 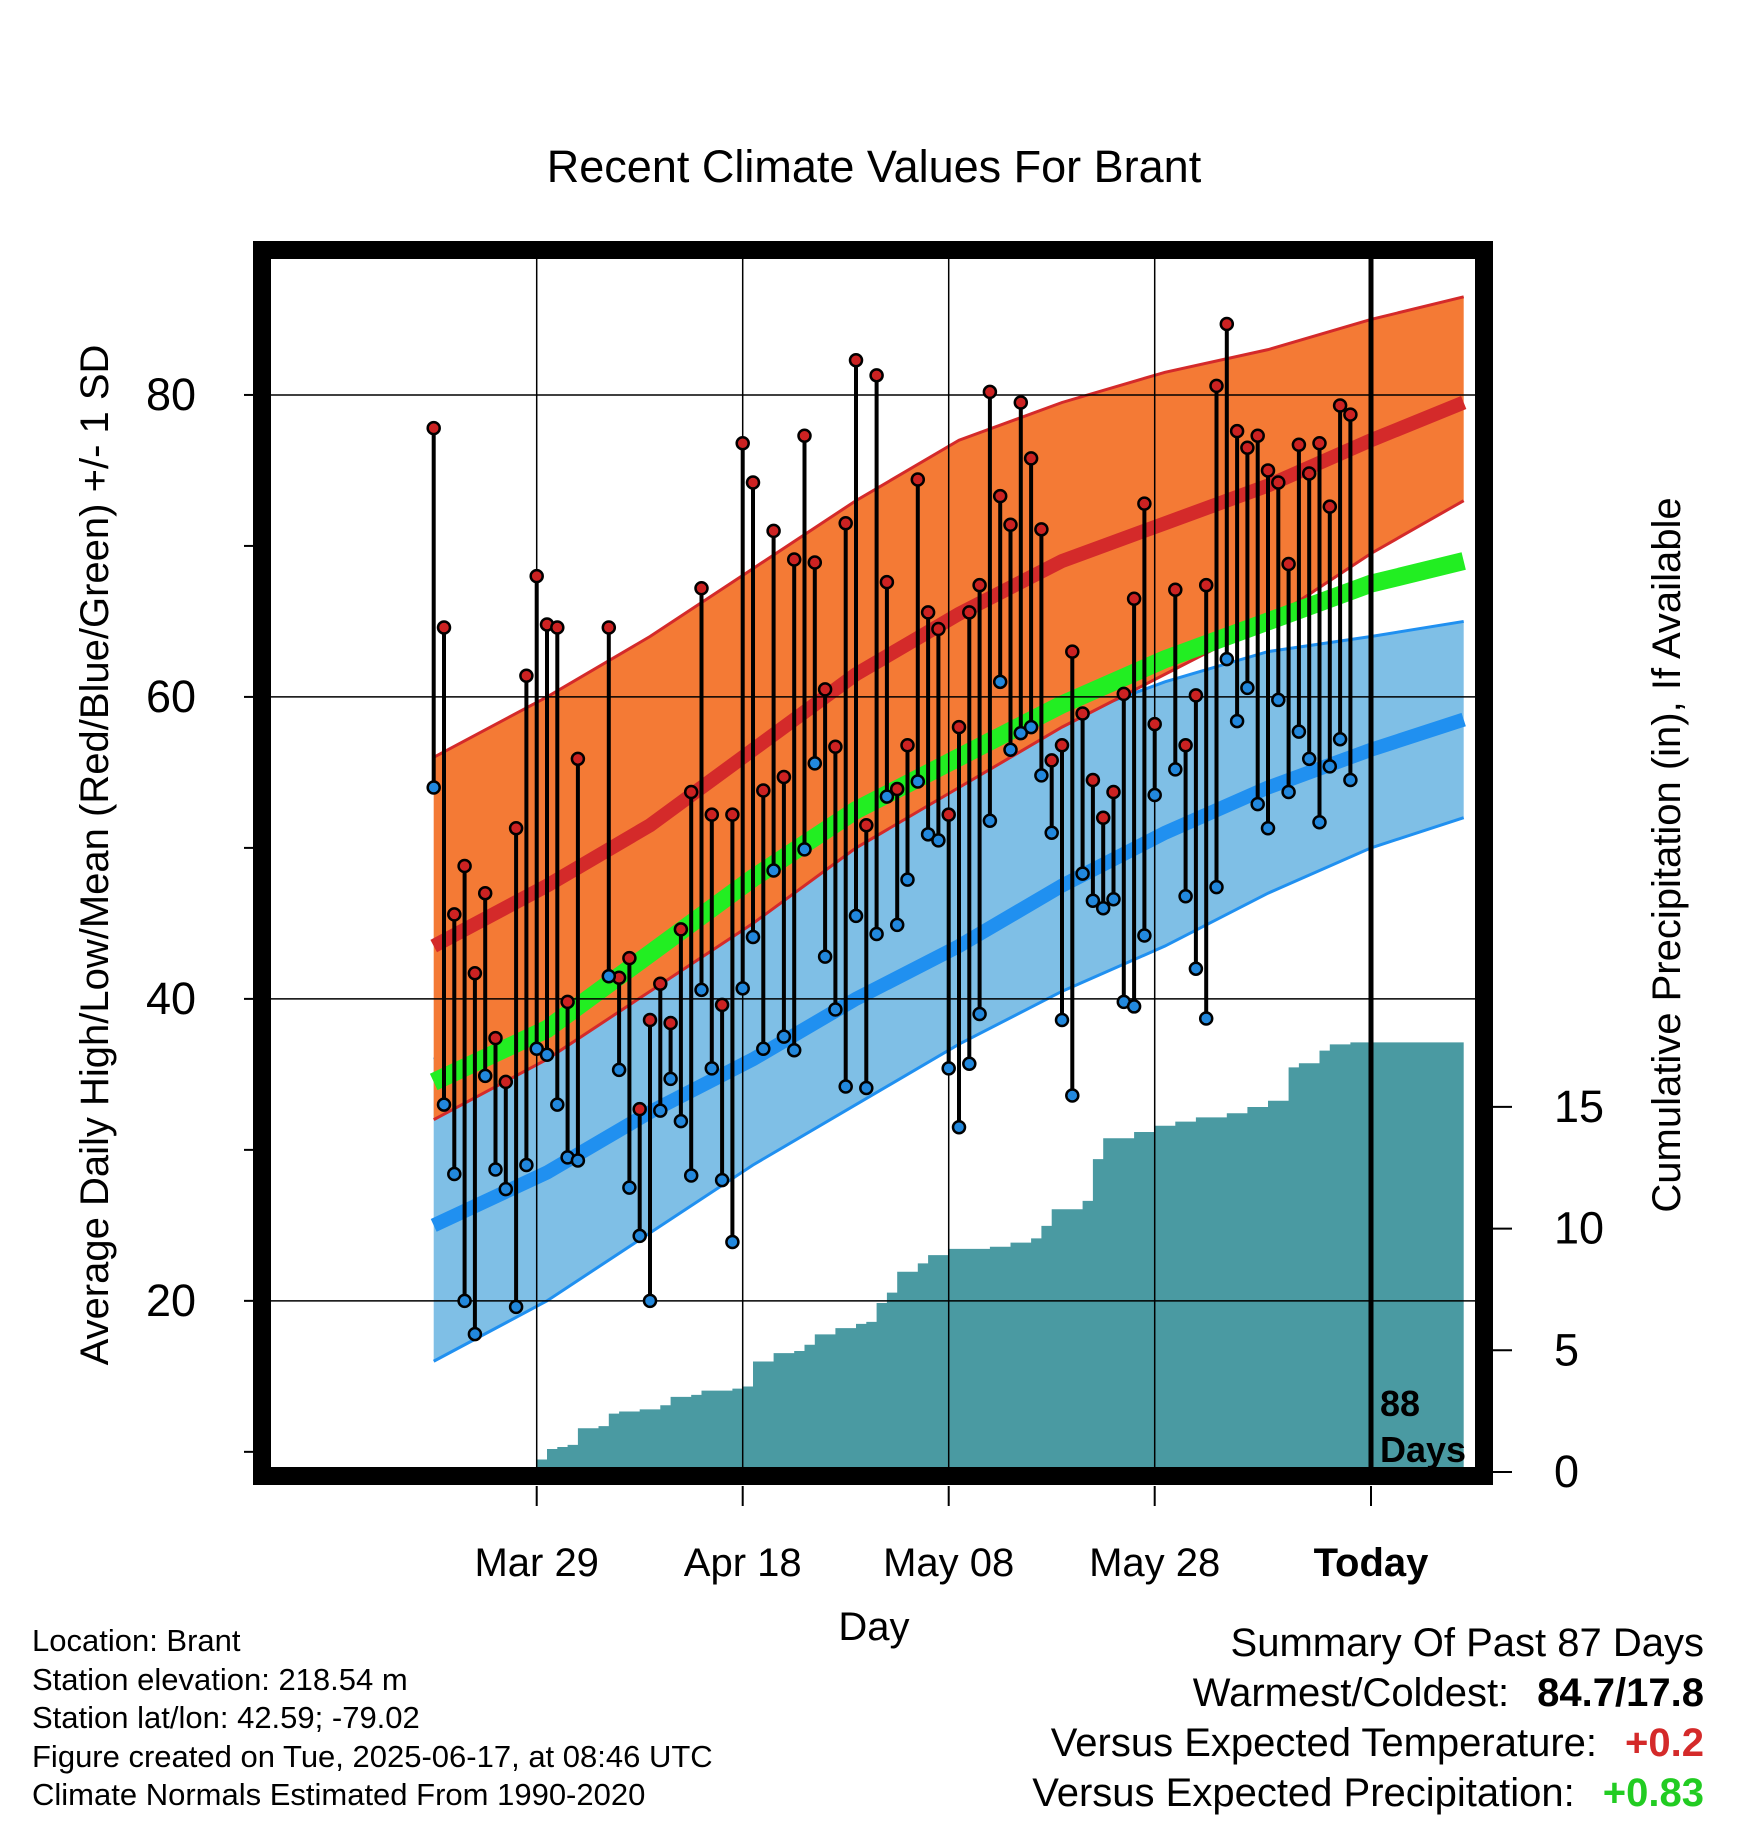 I want to click on y2-tick-label: 0, so click(x=1566, y=1471).